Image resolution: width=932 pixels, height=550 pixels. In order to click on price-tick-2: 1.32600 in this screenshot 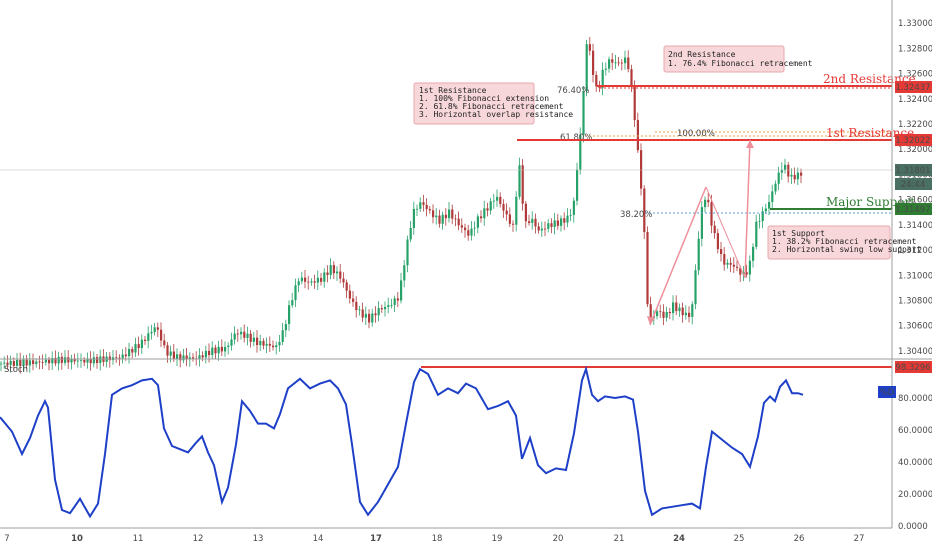, I will do `click(915, 75)`.